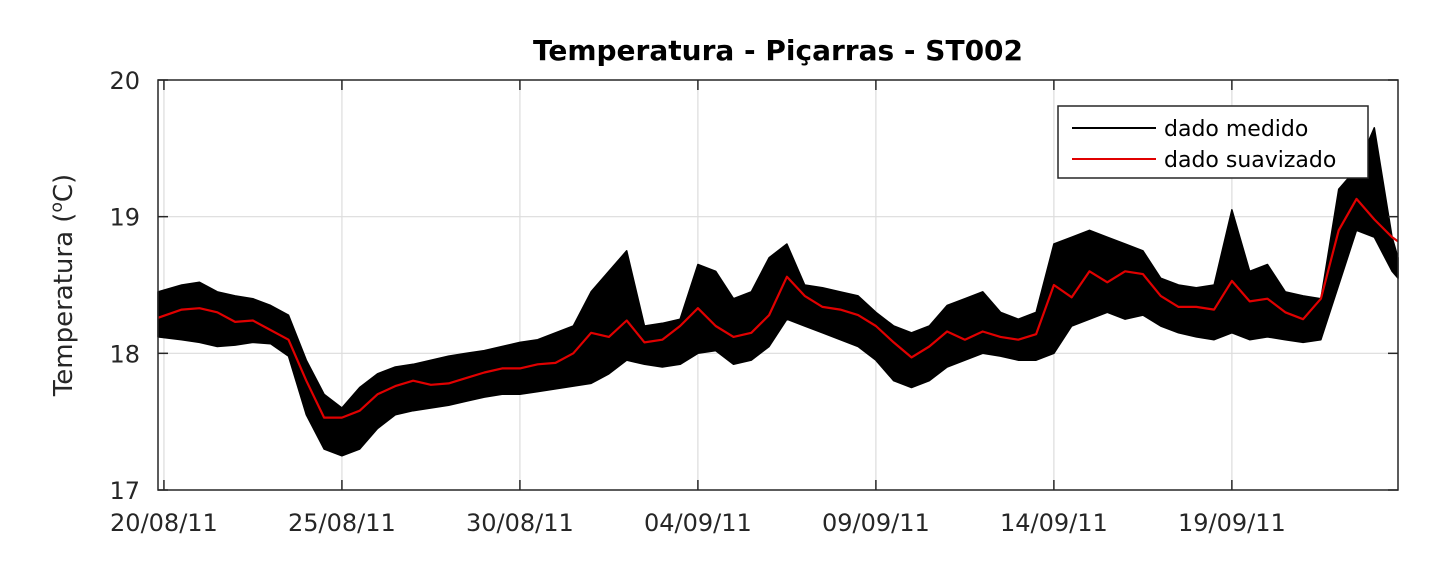 Image resolution: width=1436 pixels, height=565 pixels. Describe the element at coordinates (164, 523) in the screenshot. I see `x-tick-label: 20/08/11` at that location.